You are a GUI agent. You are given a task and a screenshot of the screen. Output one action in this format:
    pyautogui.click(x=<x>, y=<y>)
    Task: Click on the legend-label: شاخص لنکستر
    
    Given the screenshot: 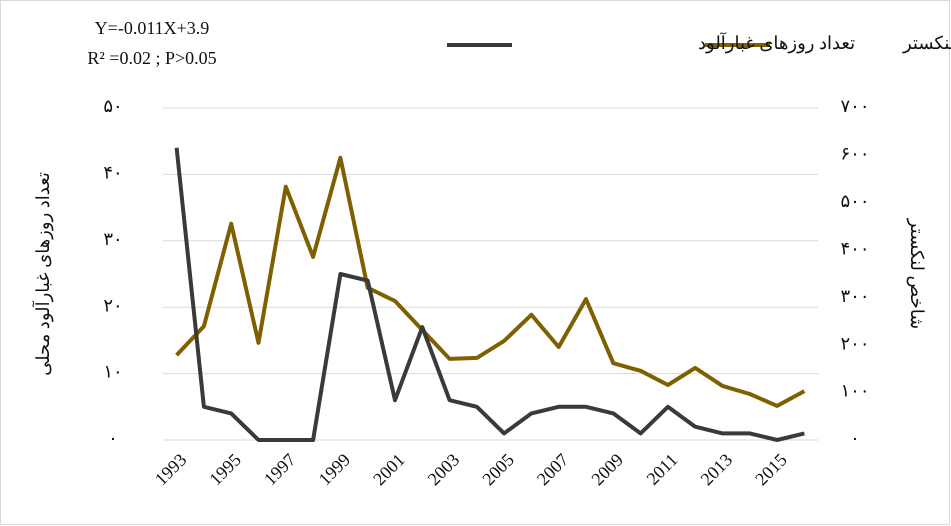 What is the action you would take?
    pyautogui.click(x=926, y=43)
    